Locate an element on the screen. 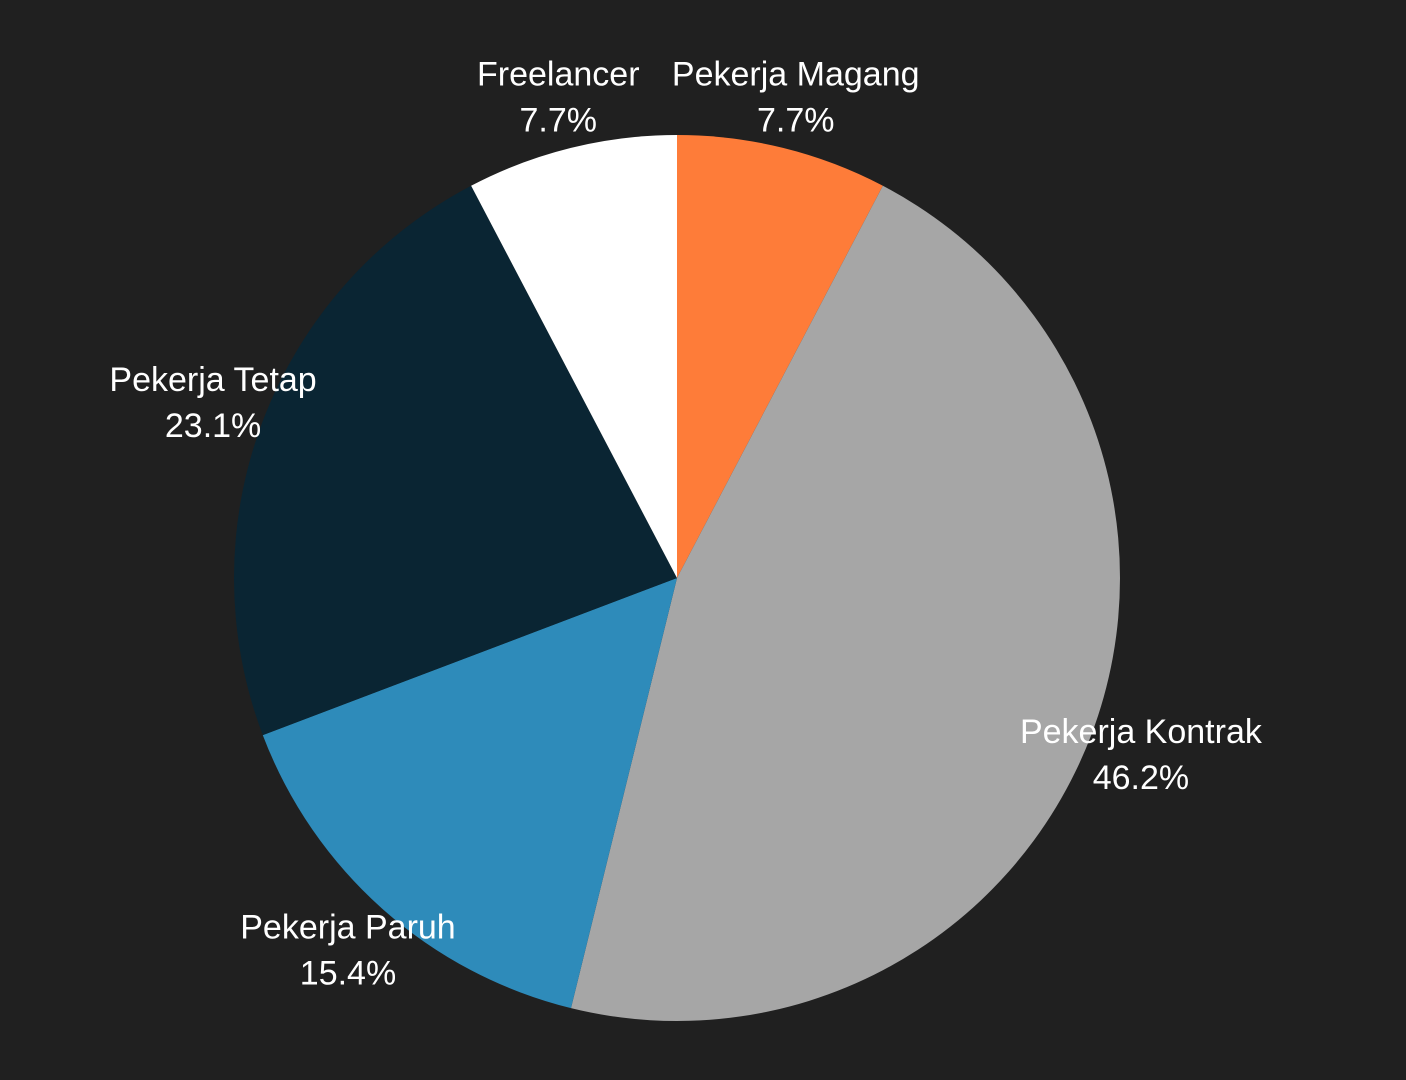  slice-label-name: Pekerja Magang is located at coordinates (796, 74).